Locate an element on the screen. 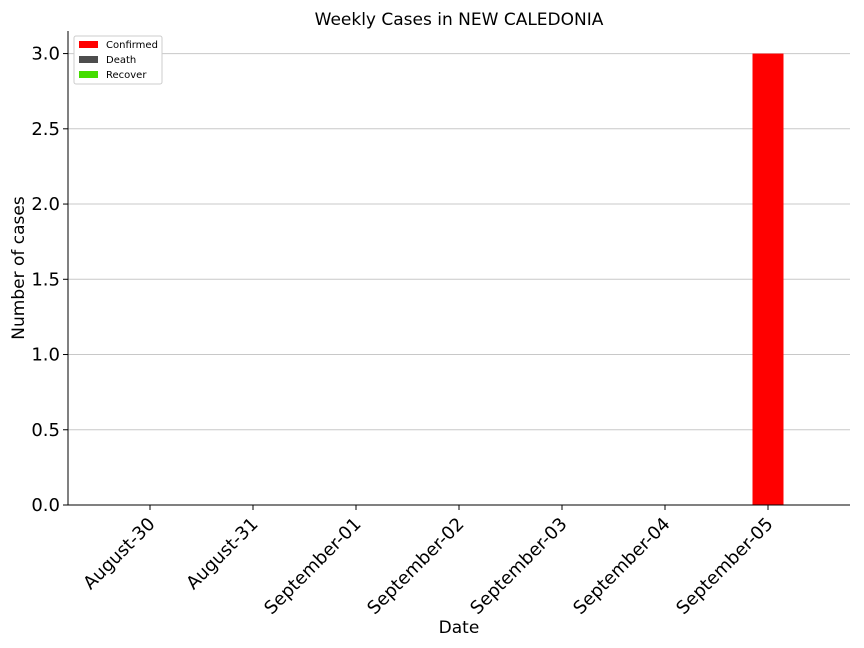 This screenshot has height=648, width=864. legend-swatch-death is located at coordinates (88, 59).